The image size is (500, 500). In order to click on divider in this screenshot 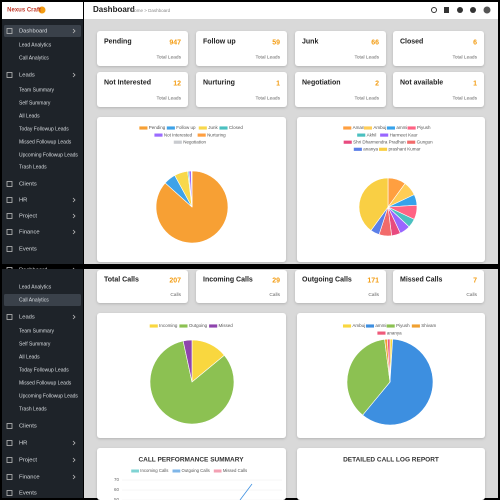, I will do `click(250, 266)`.